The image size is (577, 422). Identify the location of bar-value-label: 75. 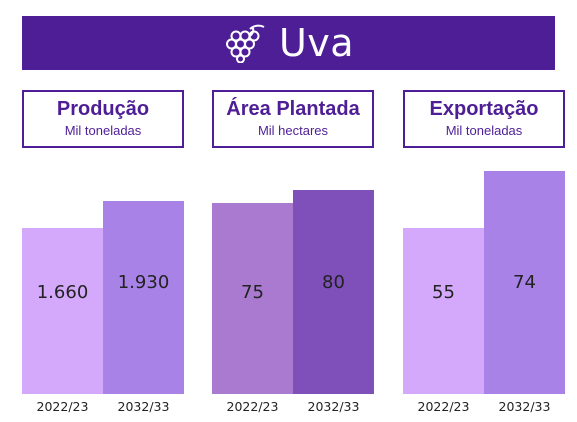
(252, 292).